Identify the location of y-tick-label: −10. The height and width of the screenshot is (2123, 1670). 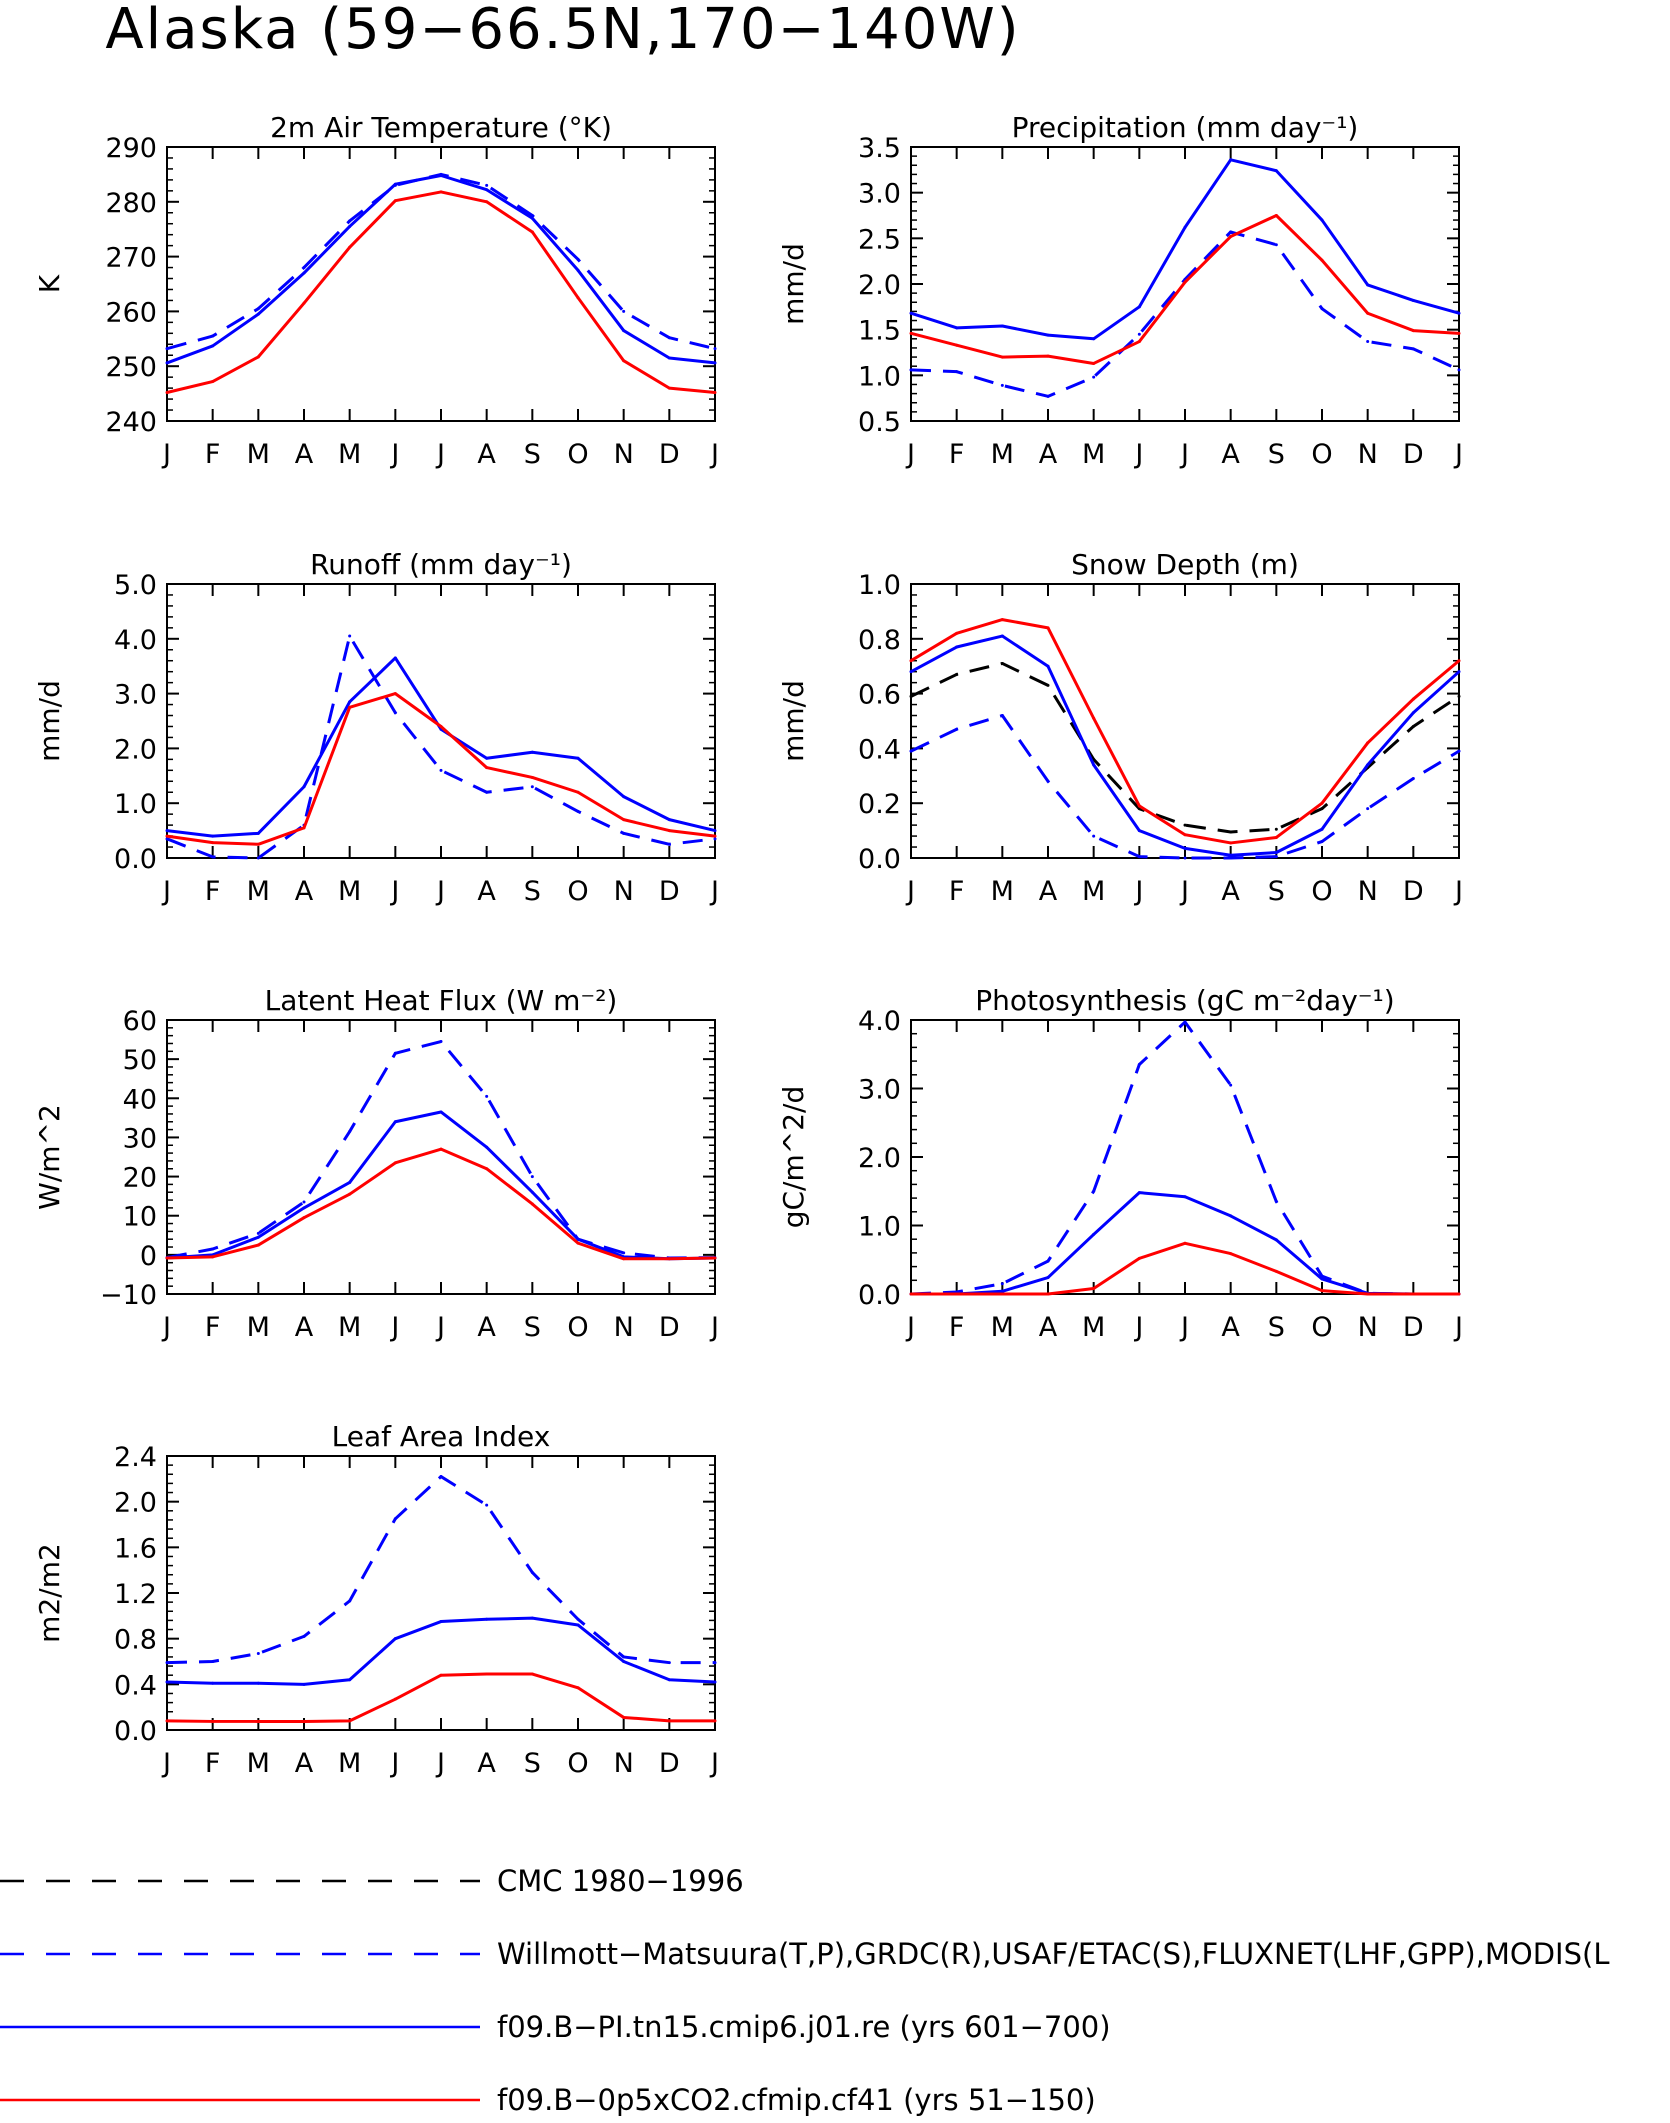
(128, 1295).